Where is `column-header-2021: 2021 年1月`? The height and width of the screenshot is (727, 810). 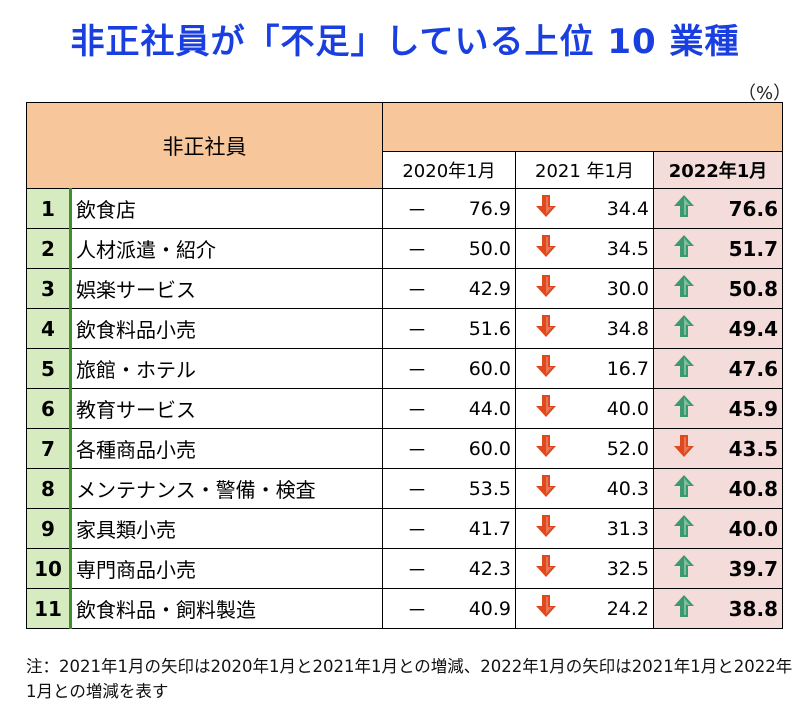 column-header-2021: 2021 年1月 is located at coordinates (584, 170).